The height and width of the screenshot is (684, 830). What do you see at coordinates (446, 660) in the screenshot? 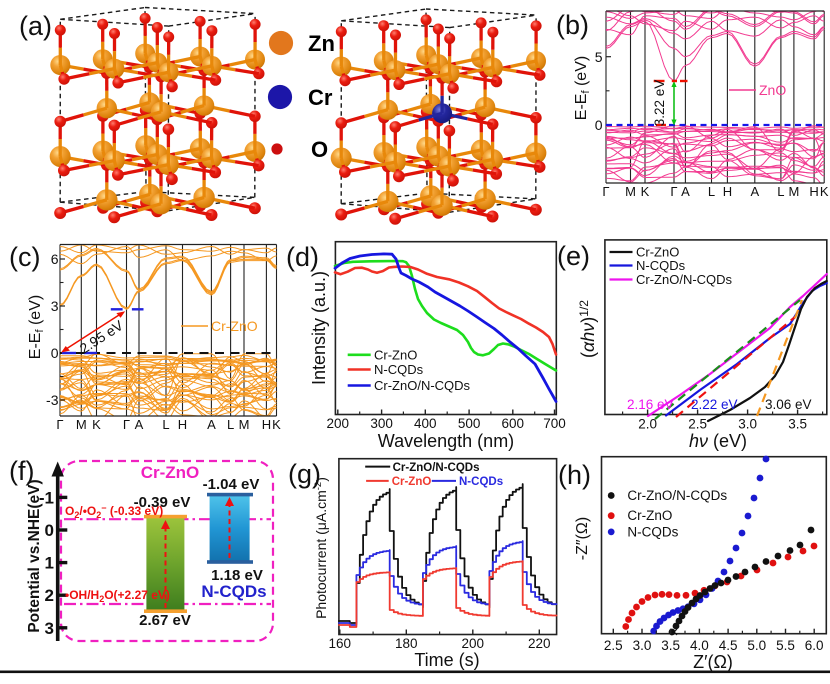
I see `svg-text: Time (s)` at bounding box center [446, 660].